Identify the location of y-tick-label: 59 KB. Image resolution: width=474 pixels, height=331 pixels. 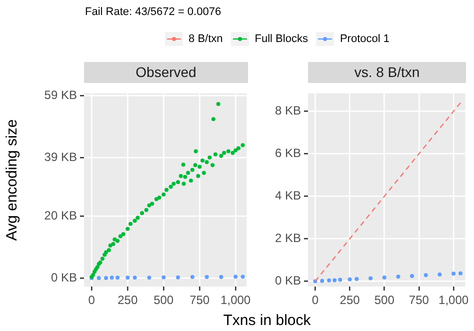
(60, 95).